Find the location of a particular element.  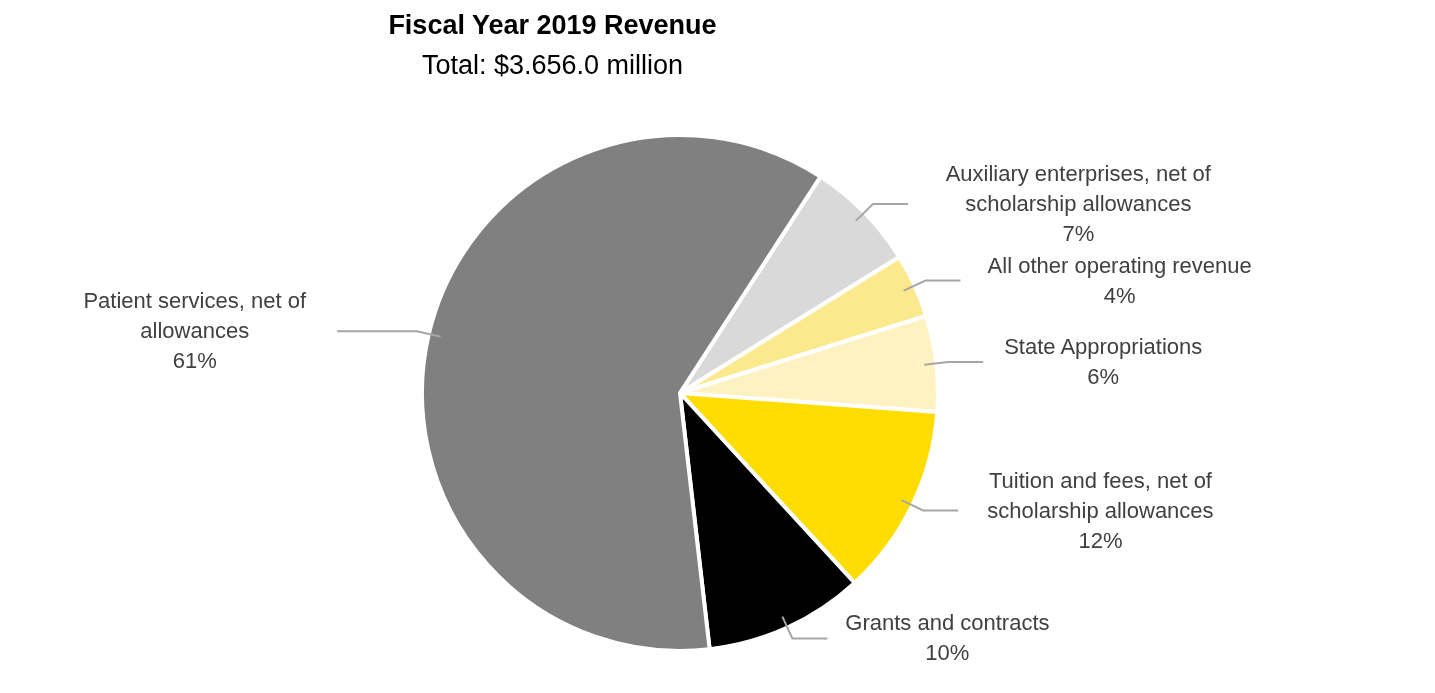

data-label: 7% is located at coordinates (1078, 234).